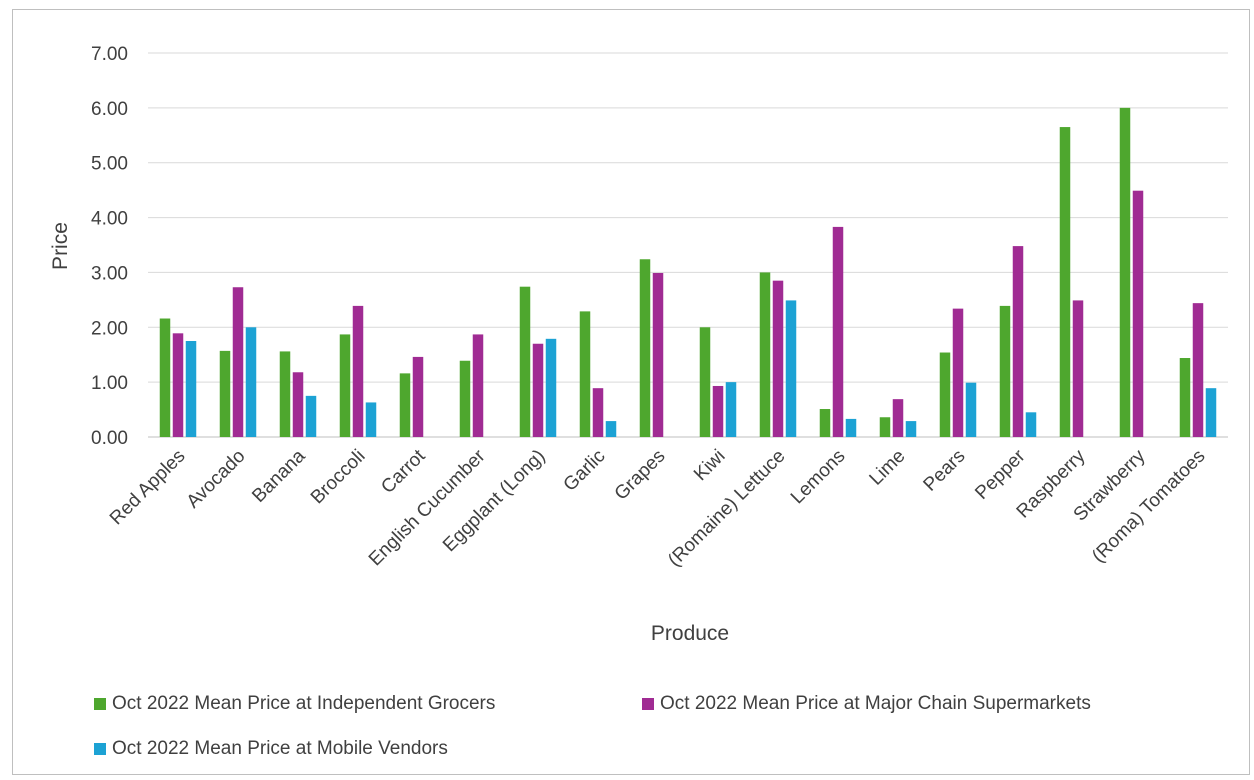 This screenshot has width=1254, height=780. Describe the element at coordinates (664, 749) in the screenshot. I see `legend-row-2: Oct 2022 Mean Price at Mobile Vendors` at that location.